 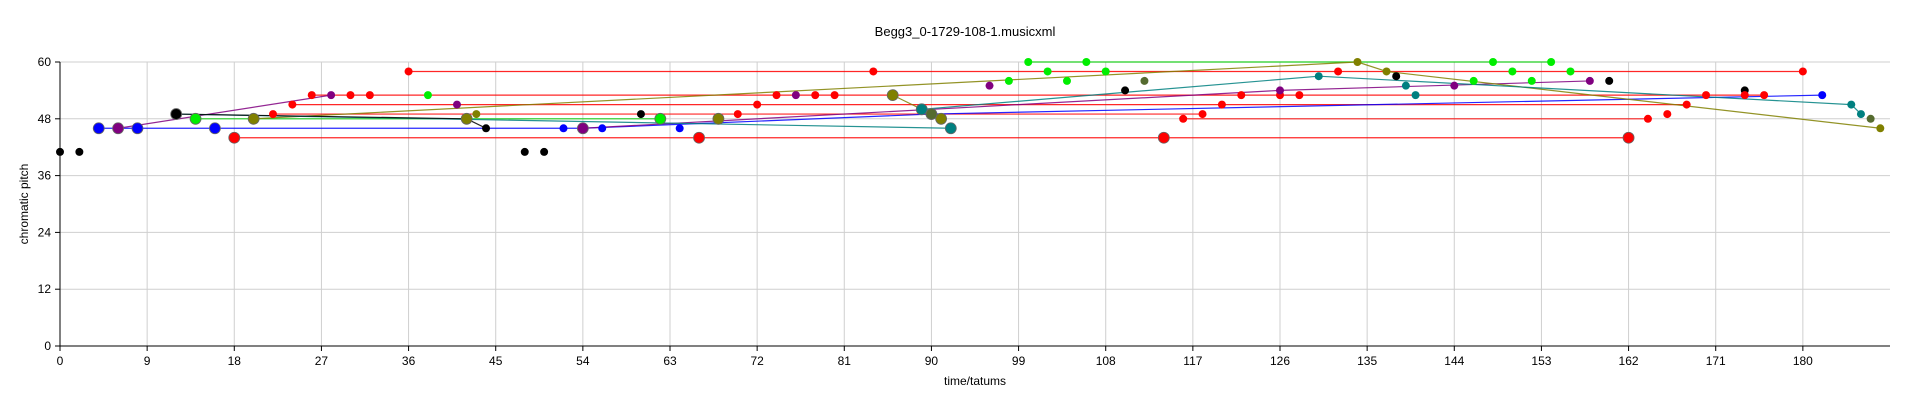 I want to click on x-tick-label: 171, so click(x=1716, y=361).